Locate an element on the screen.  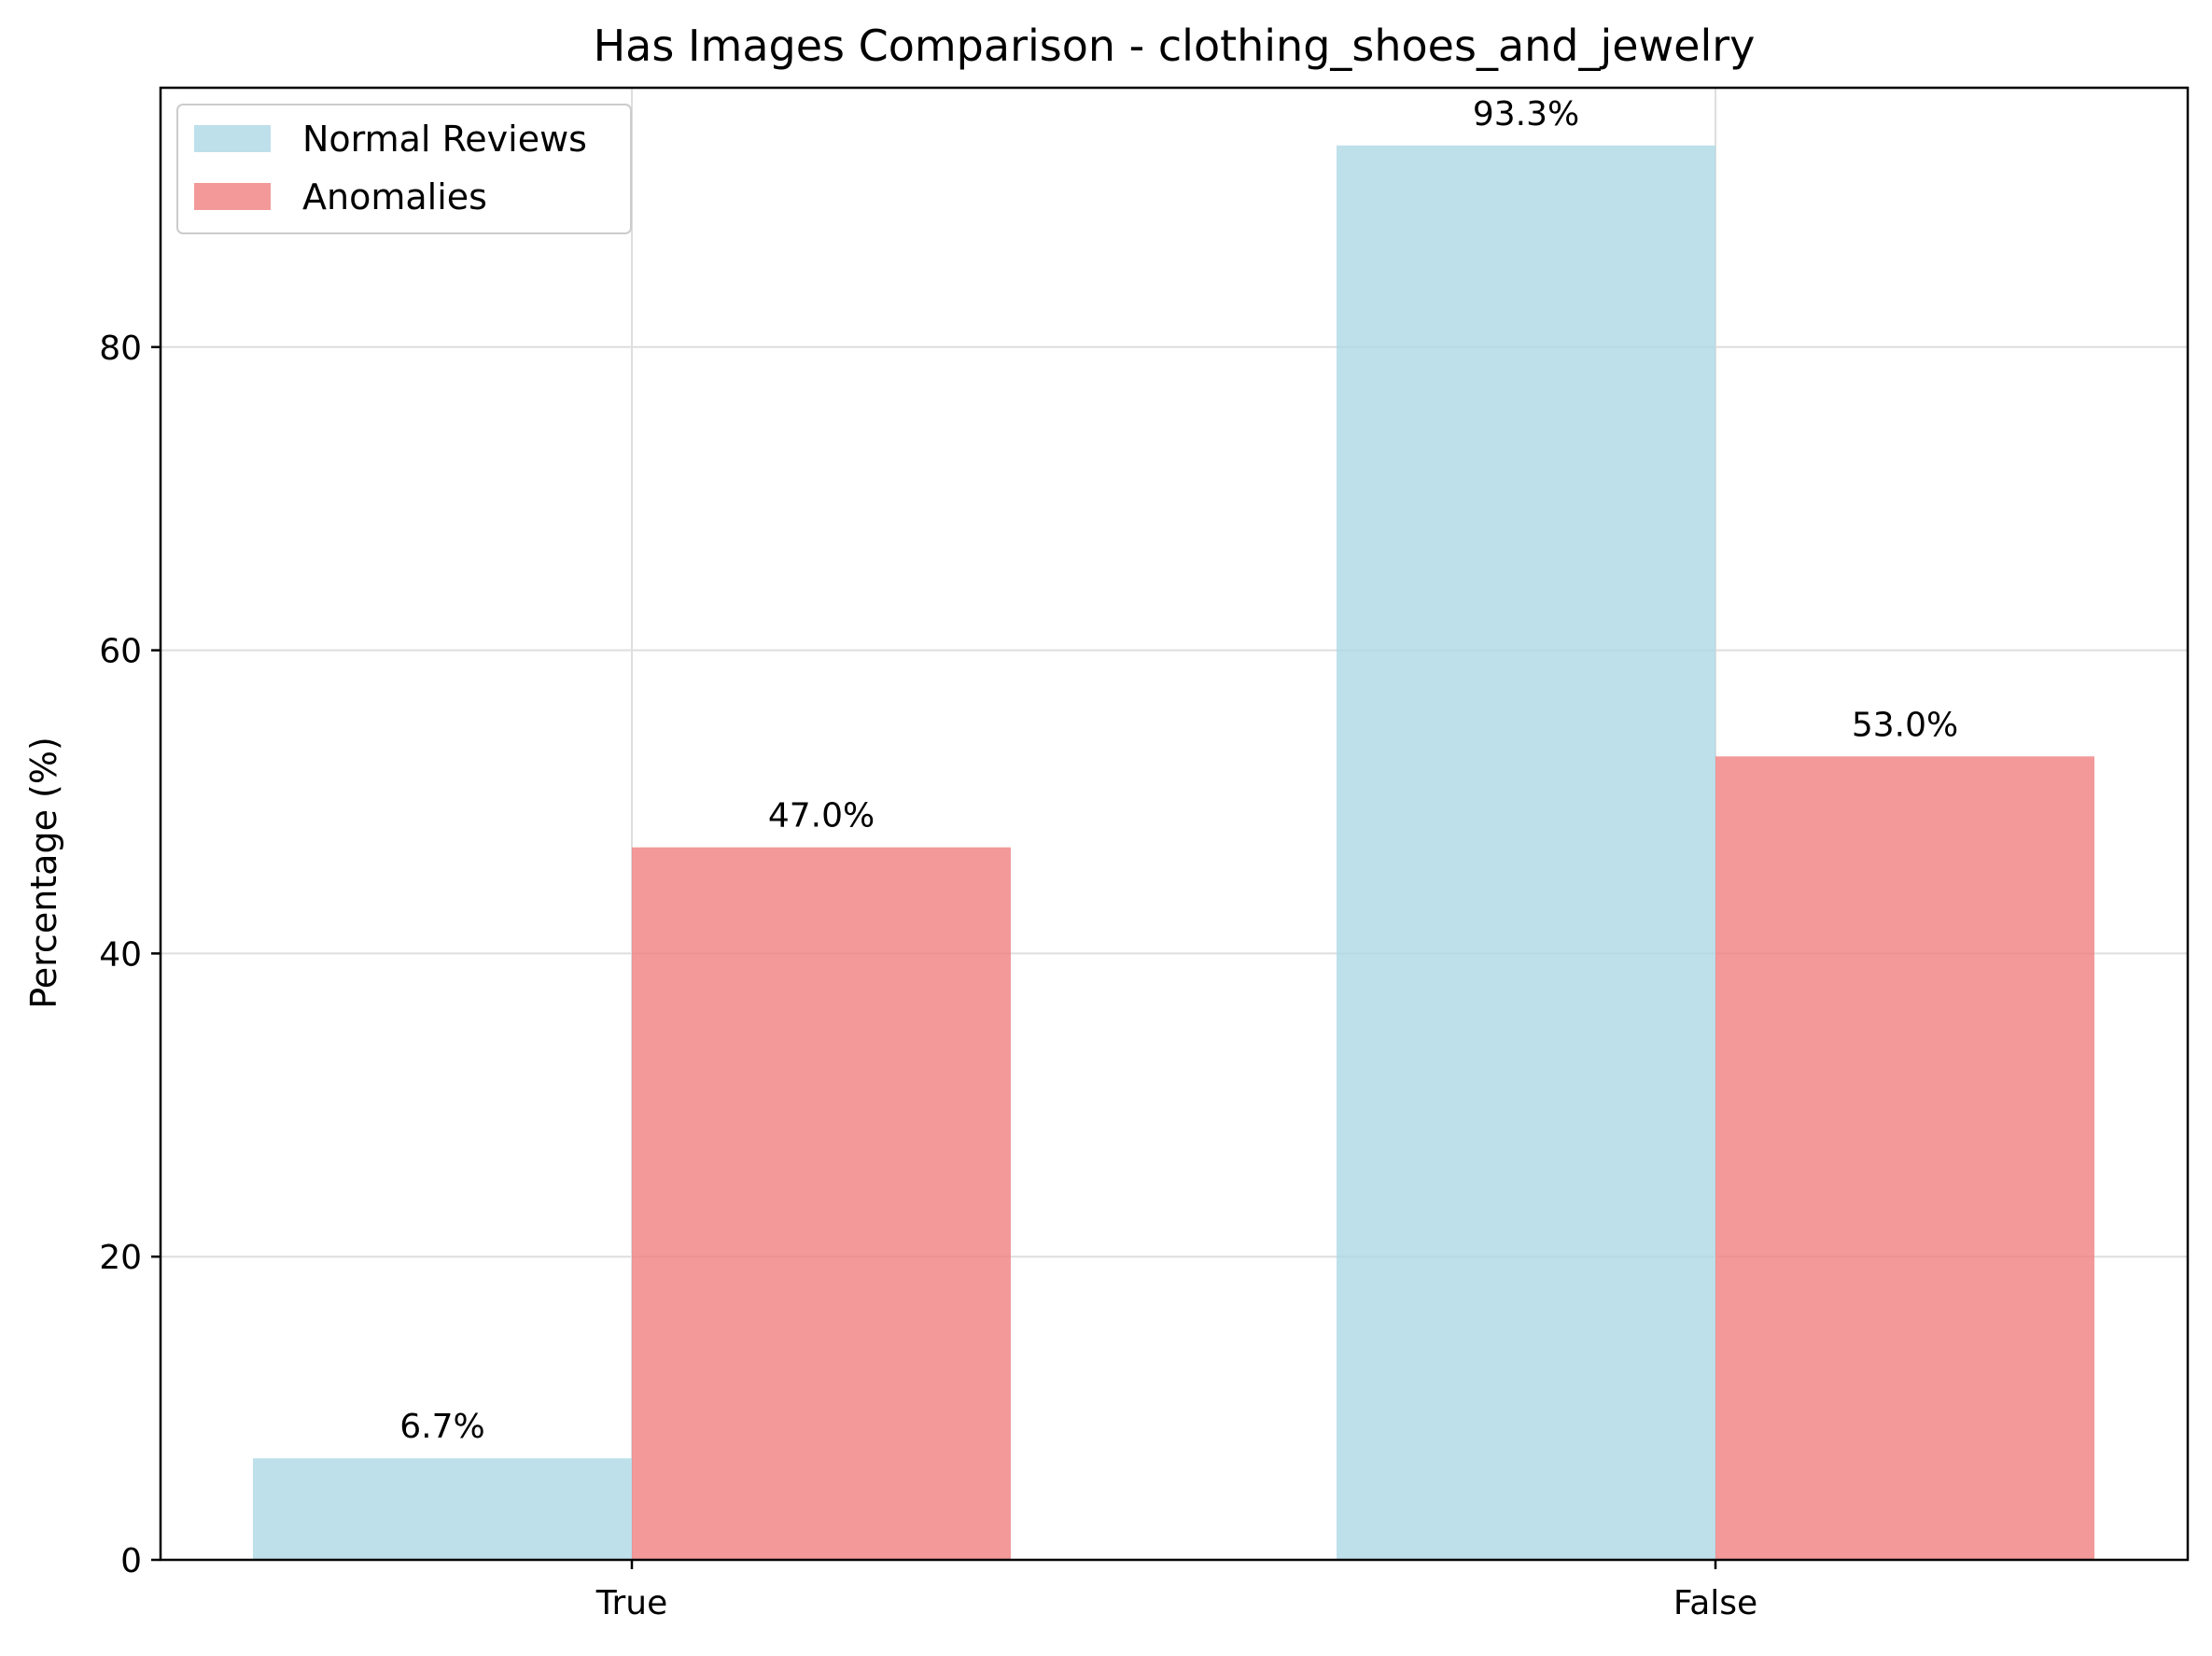
value-label: 47.0% is located at coordinates (821, 816).